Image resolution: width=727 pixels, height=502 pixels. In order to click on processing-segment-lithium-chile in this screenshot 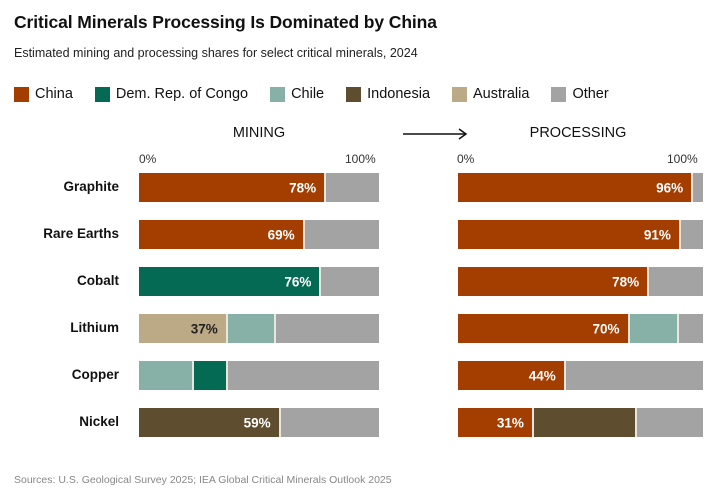, I will do `click(654, 328)`.